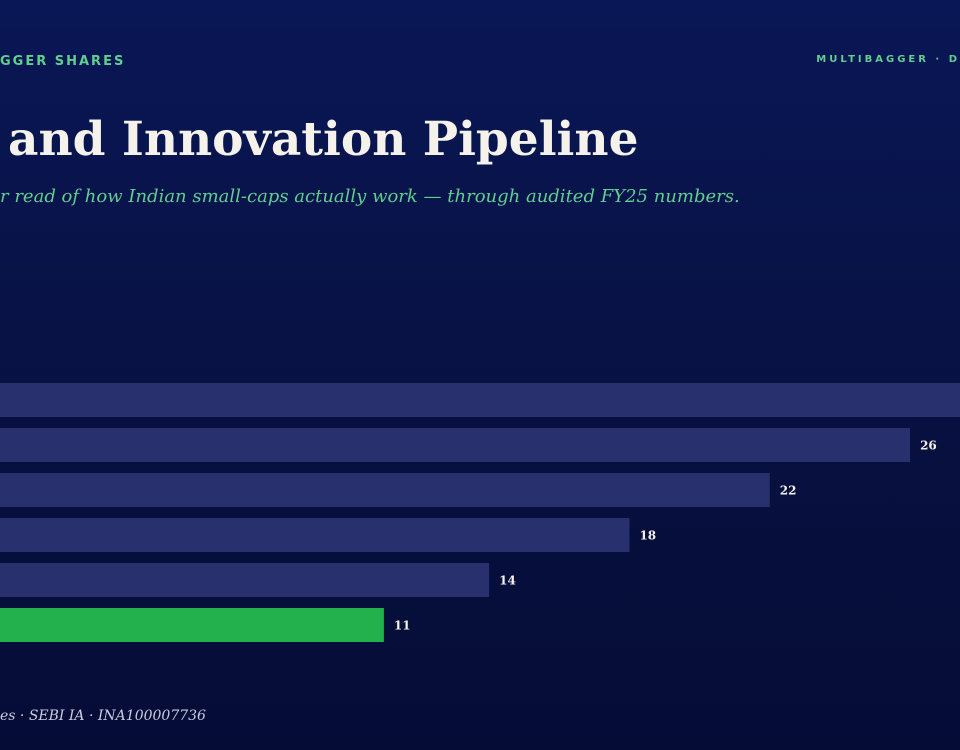 The width and height of the screenshot is (960, 750). Describe the element at coordinates (788, 491) in the screenshot. I see `value-label: 22` at that location.